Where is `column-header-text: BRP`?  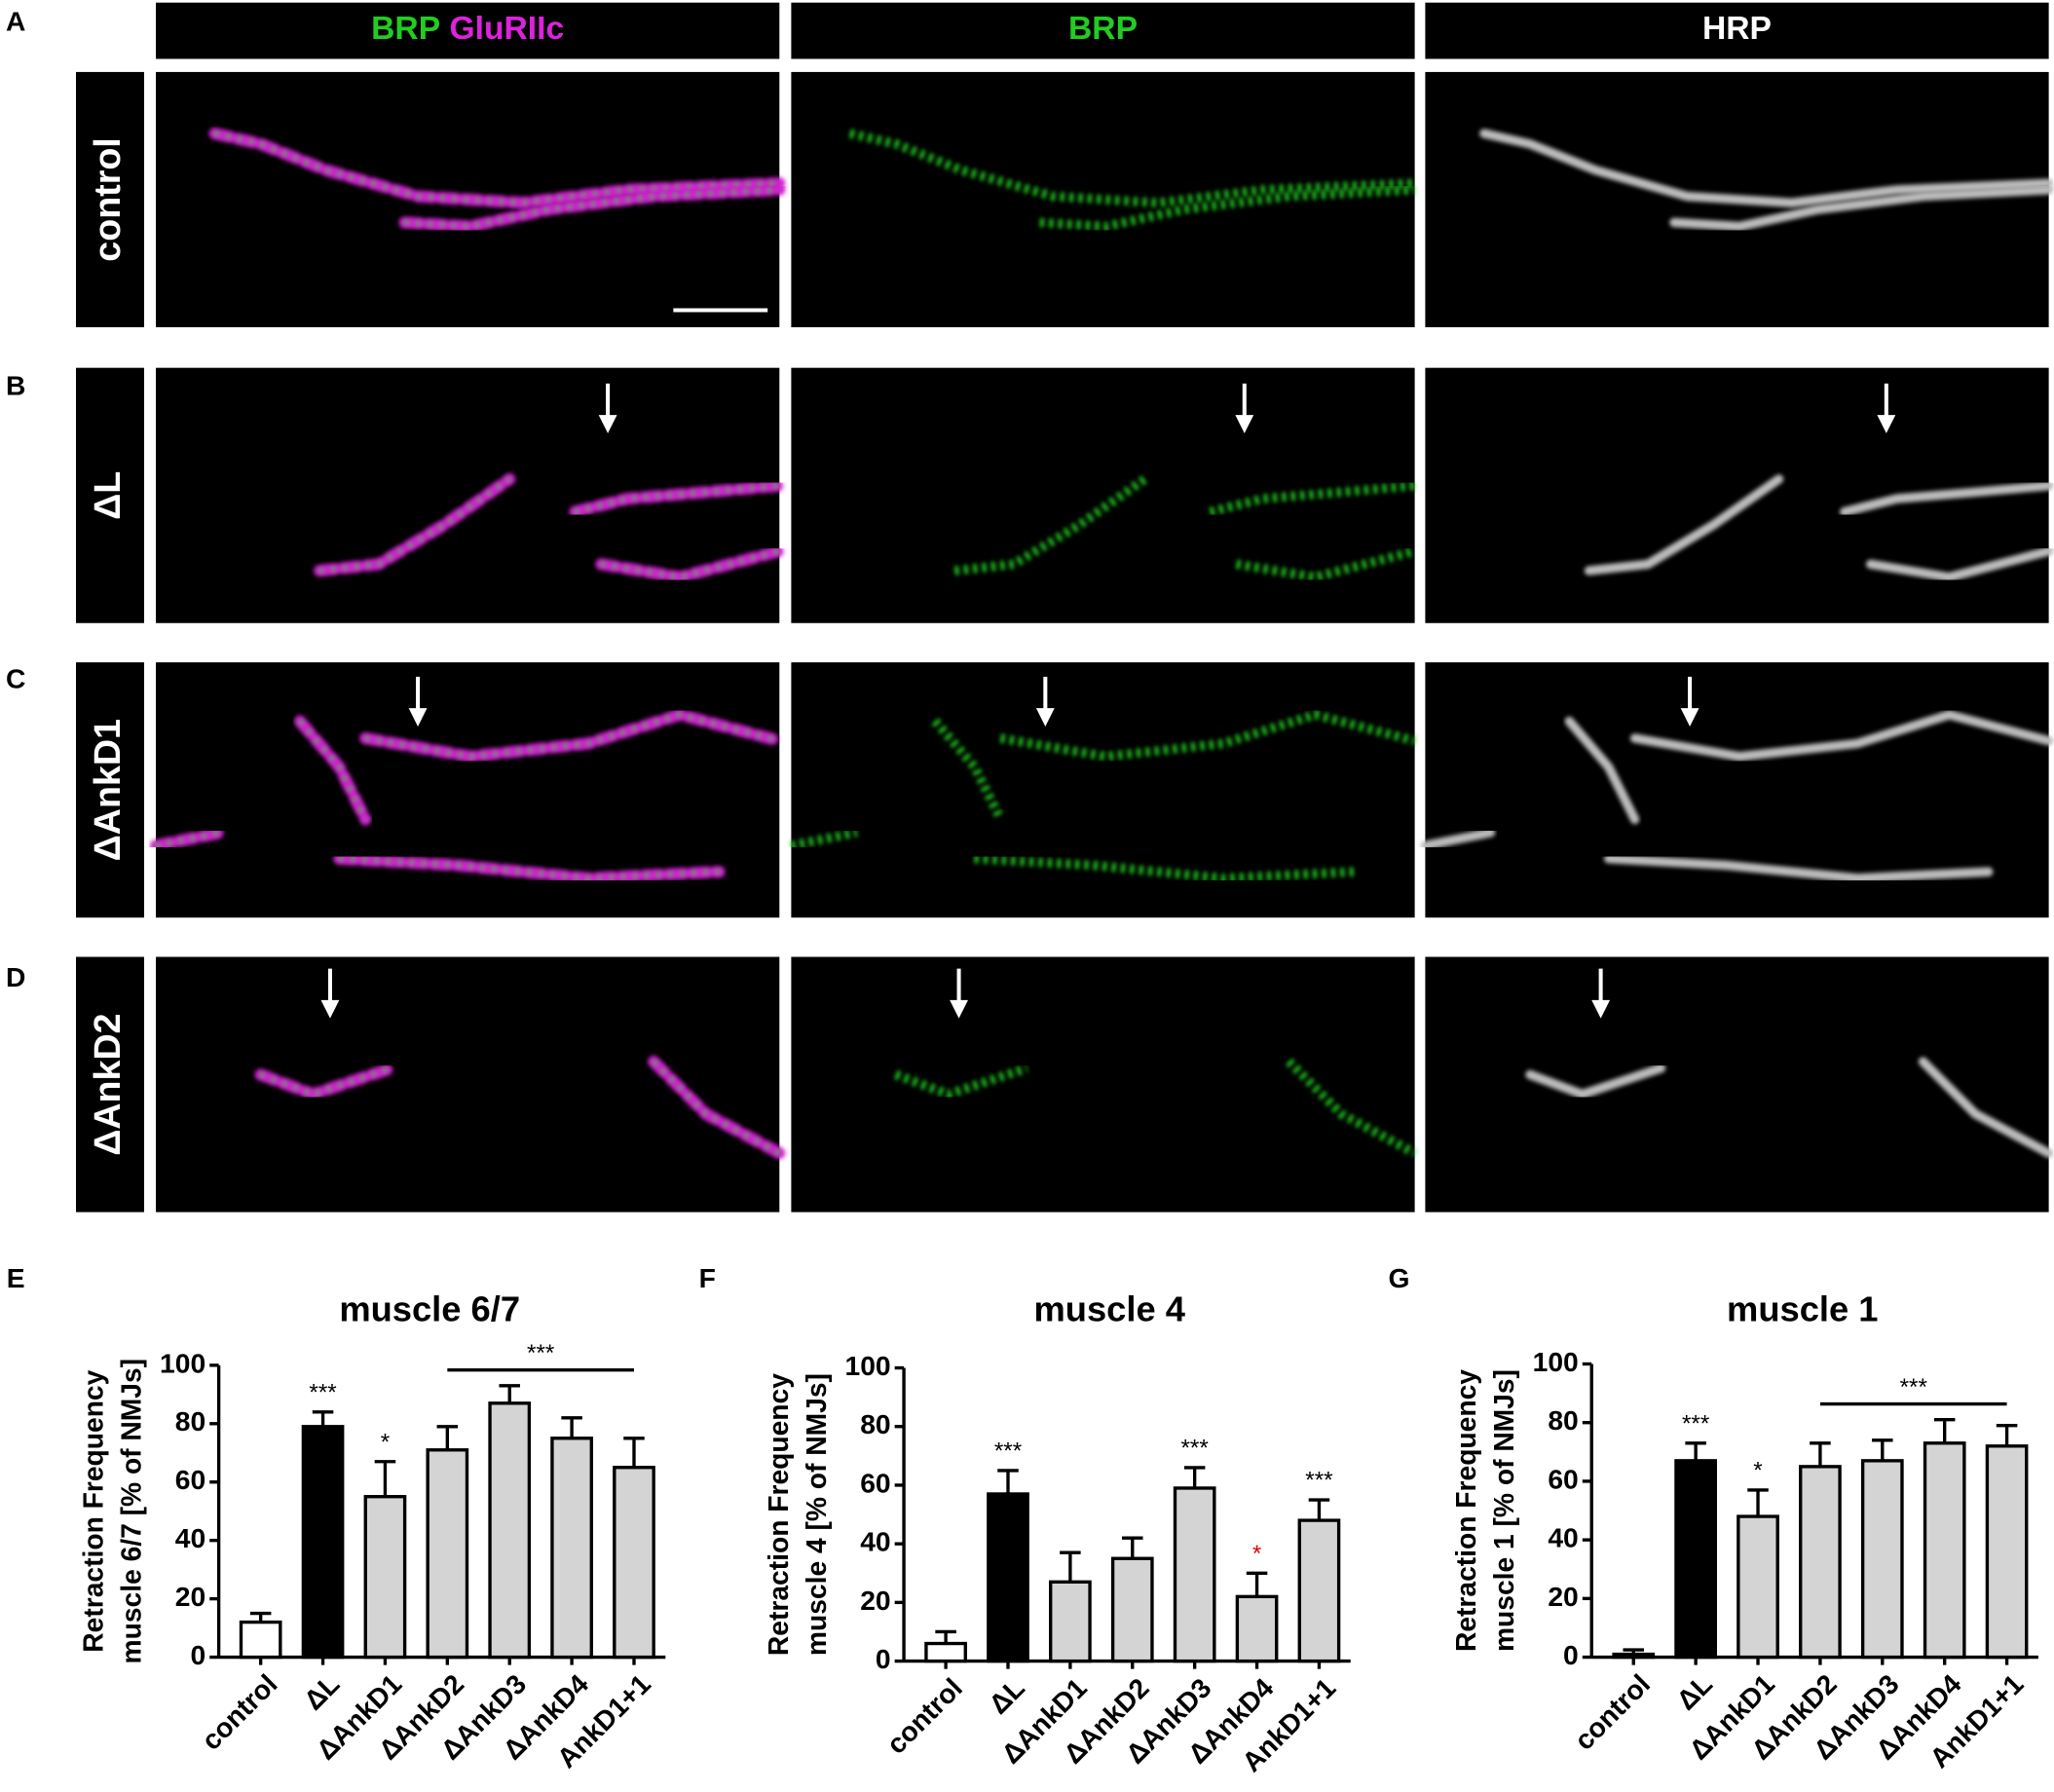
column-header-text: BRP is located at coordinates (1103, 29).